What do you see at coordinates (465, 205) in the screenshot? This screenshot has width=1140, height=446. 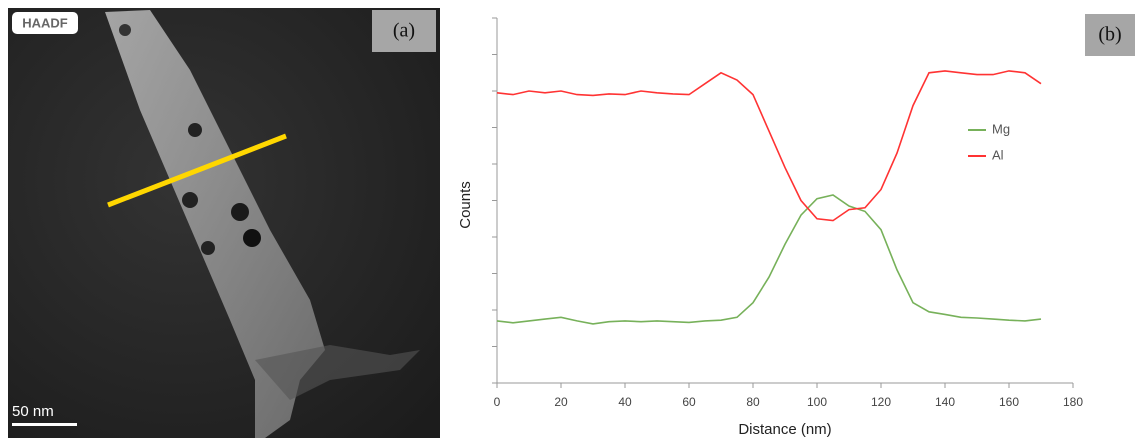 I see `y-axis-title: Counts` at bounding box center [465, 205].